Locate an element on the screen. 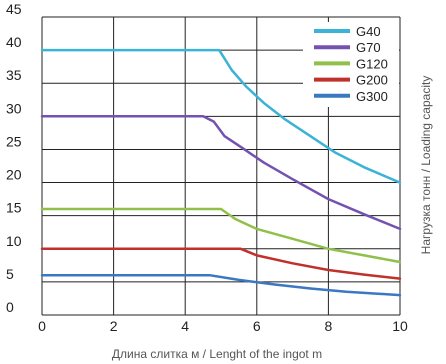 This screenshot has height=364, width=446. y-tick-label-25: 25 is located at coordinates (14, 141).